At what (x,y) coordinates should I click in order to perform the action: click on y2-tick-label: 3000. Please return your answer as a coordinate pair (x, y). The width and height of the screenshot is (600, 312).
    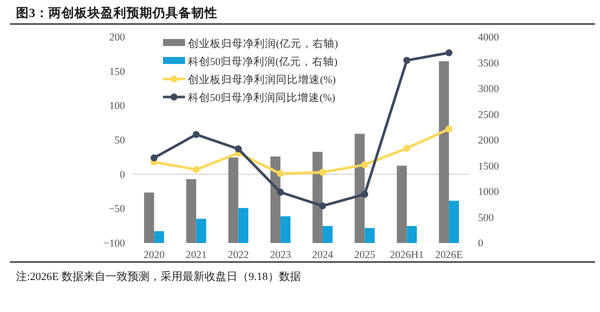
    Looking at the image, I should click on (488, 89).